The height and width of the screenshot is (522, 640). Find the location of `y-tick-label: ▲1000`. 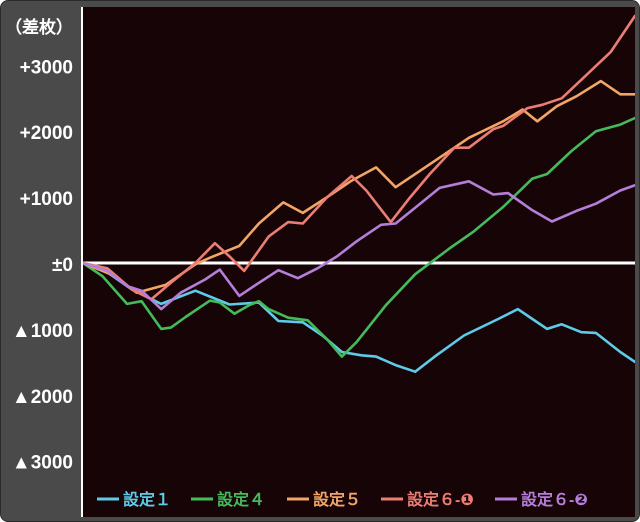

y-tick-label: ▲1000 is located at coordinates (42, 331).